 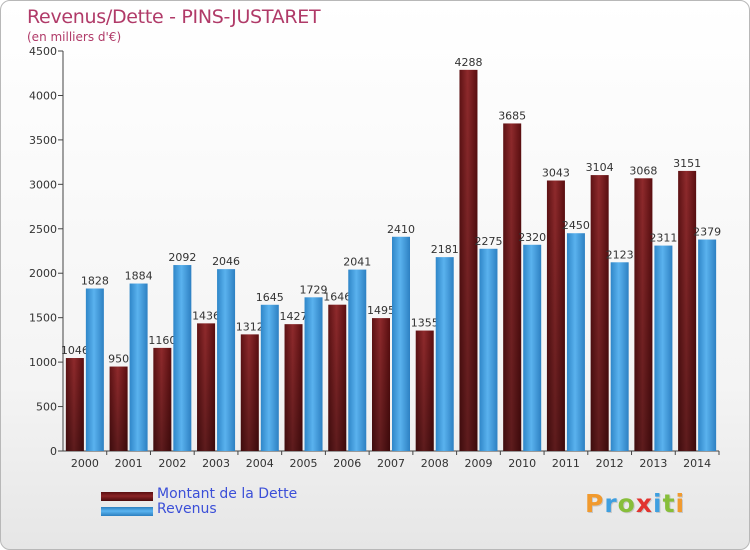 What do you see at coordinates (522, 463) in the screenshot?
I see `x-tick-label: 2010` at bounding box center [522, 463].